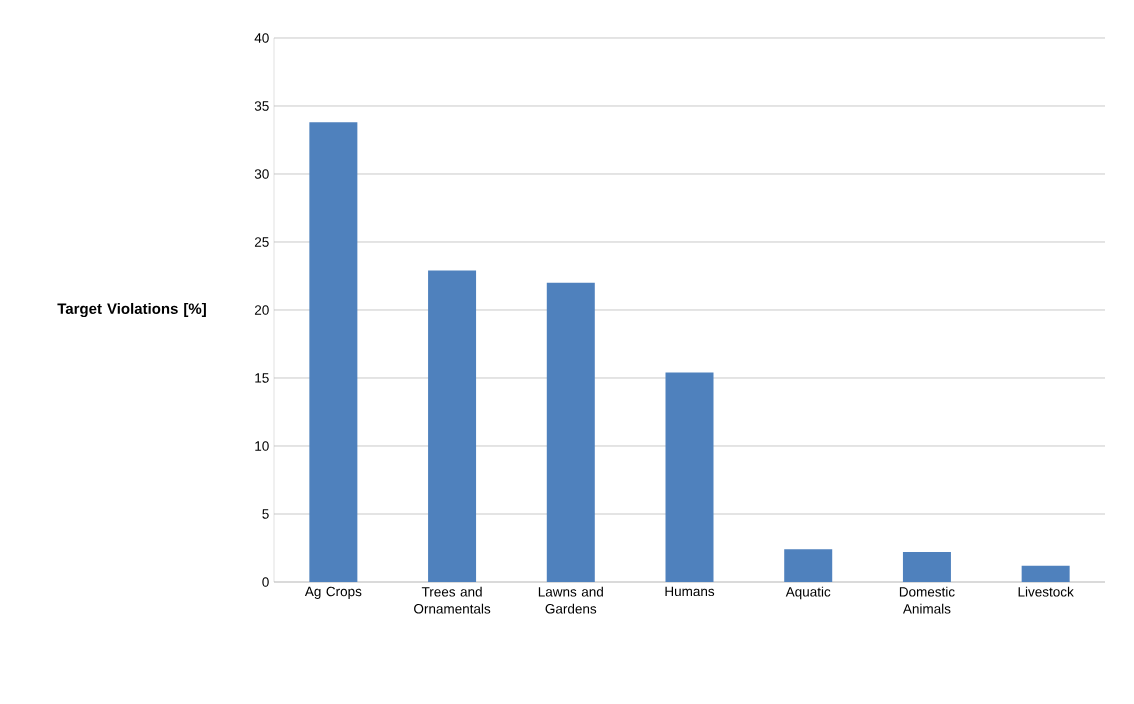  Describe the element at coordinates (262, 378) in the screenshot. I see `y-tick-label: 15` at that location.